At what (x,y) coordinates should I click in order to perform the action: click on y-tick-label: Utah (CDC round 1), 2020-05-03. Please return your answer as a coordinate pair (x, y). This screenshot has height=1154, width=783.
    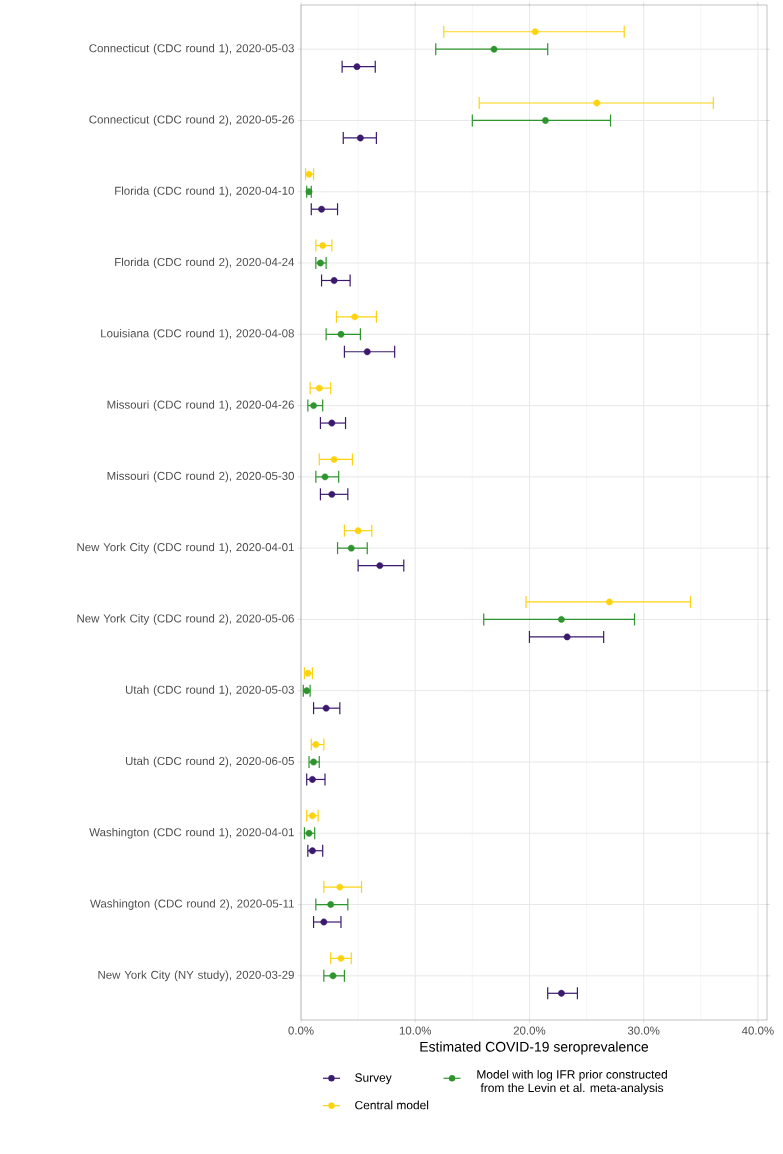
    Looking at the image, I should click on (209, 691).